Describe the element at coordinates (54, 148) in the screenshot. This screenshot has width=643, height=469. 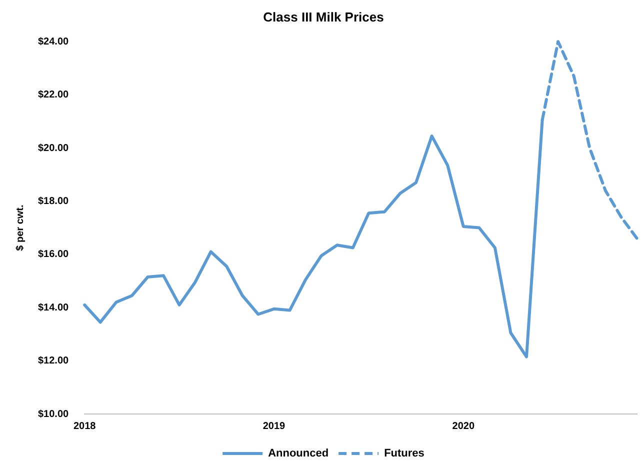
I see `y-tick-label: $20.00` at that location.